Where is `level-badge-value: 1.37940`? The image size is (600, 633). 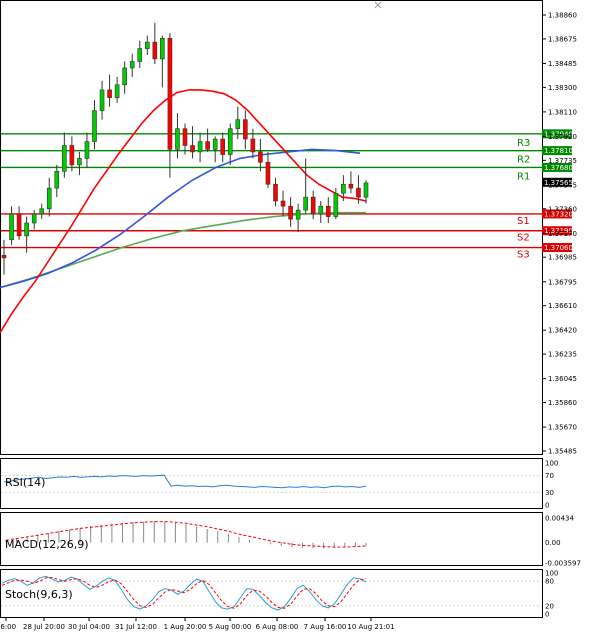
level-badge-value: 1.37940 is located at coordinates (558, 134).